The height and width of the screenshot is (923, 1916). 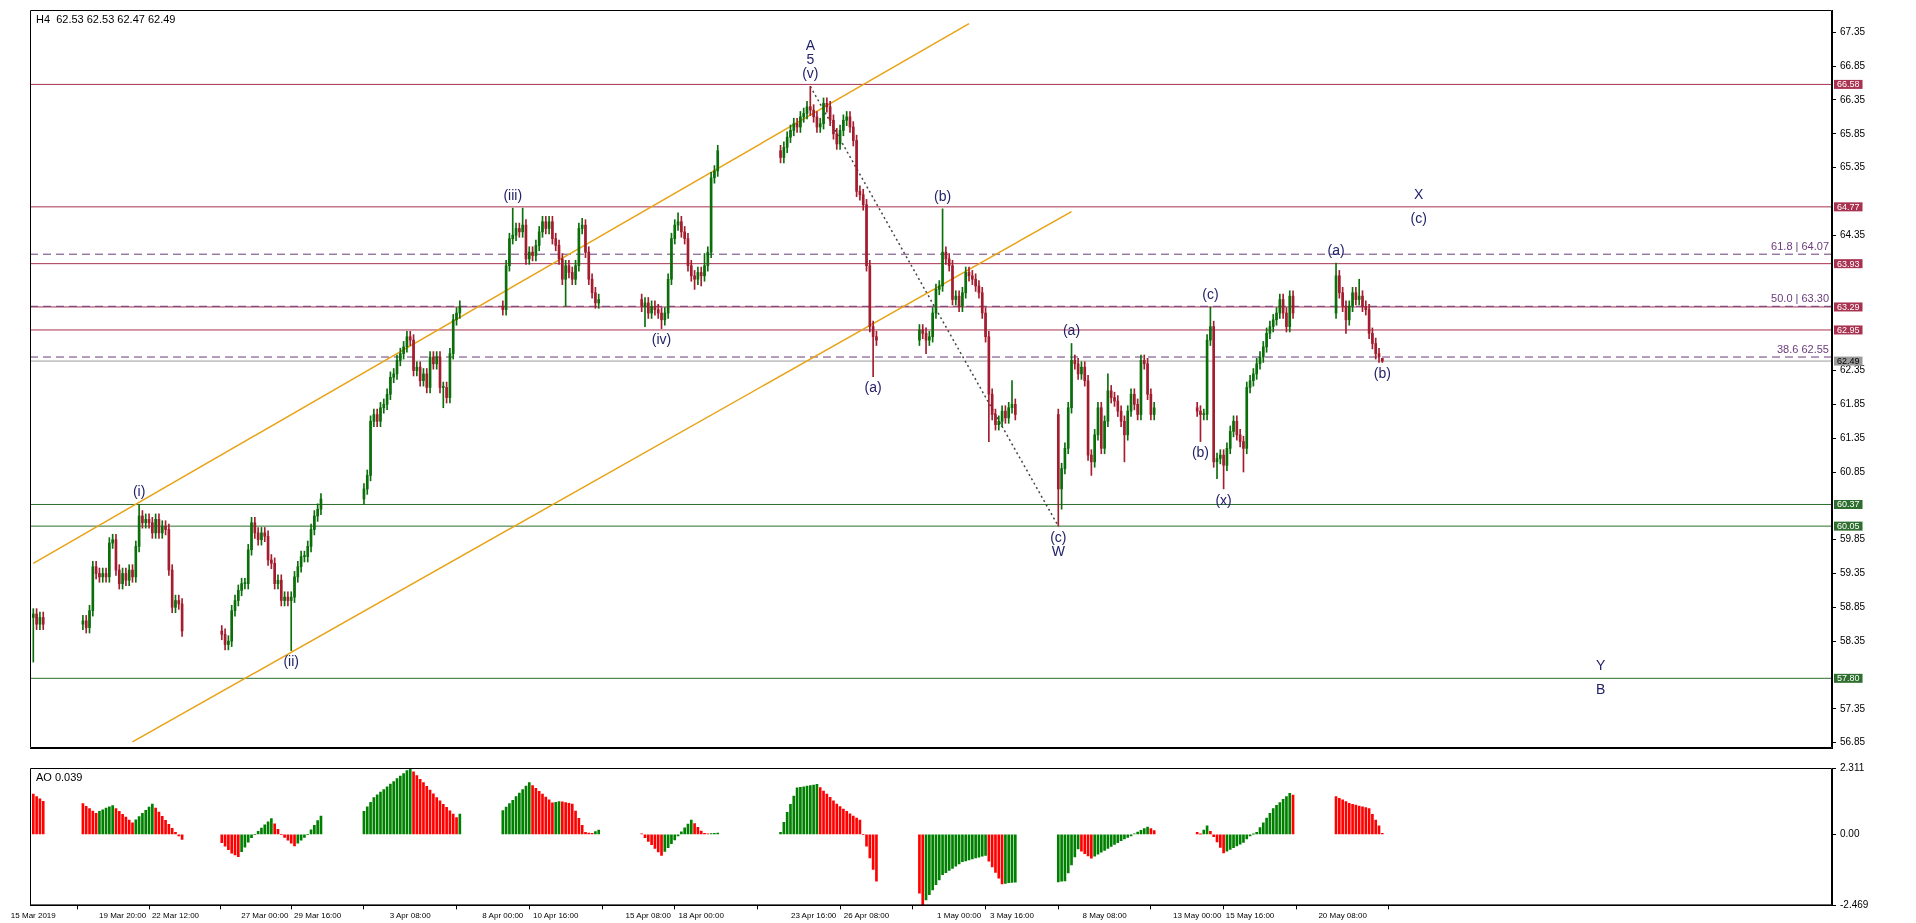 What do you see at coordinates (810, 45) in the screenshot?
I see `annotation: A` at bounding box center [810, 45].